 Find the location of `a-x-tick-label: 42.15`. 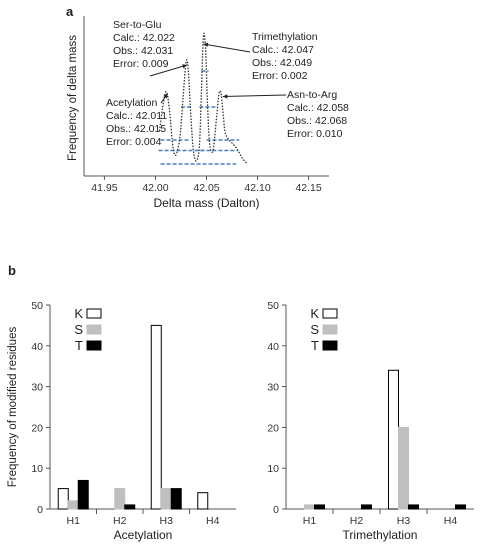

a-x-tick-label: 42.15 is located at coordinates (308, 188).